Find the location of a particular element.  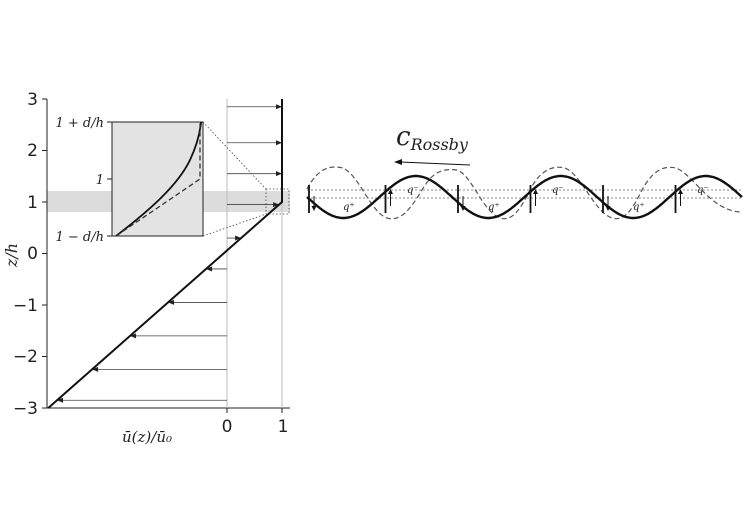

pv-anomaly-labels: q⁻ q⁺ q⁻ q⁺ q⁻ q⁺ is located at coordinates (526, 199).